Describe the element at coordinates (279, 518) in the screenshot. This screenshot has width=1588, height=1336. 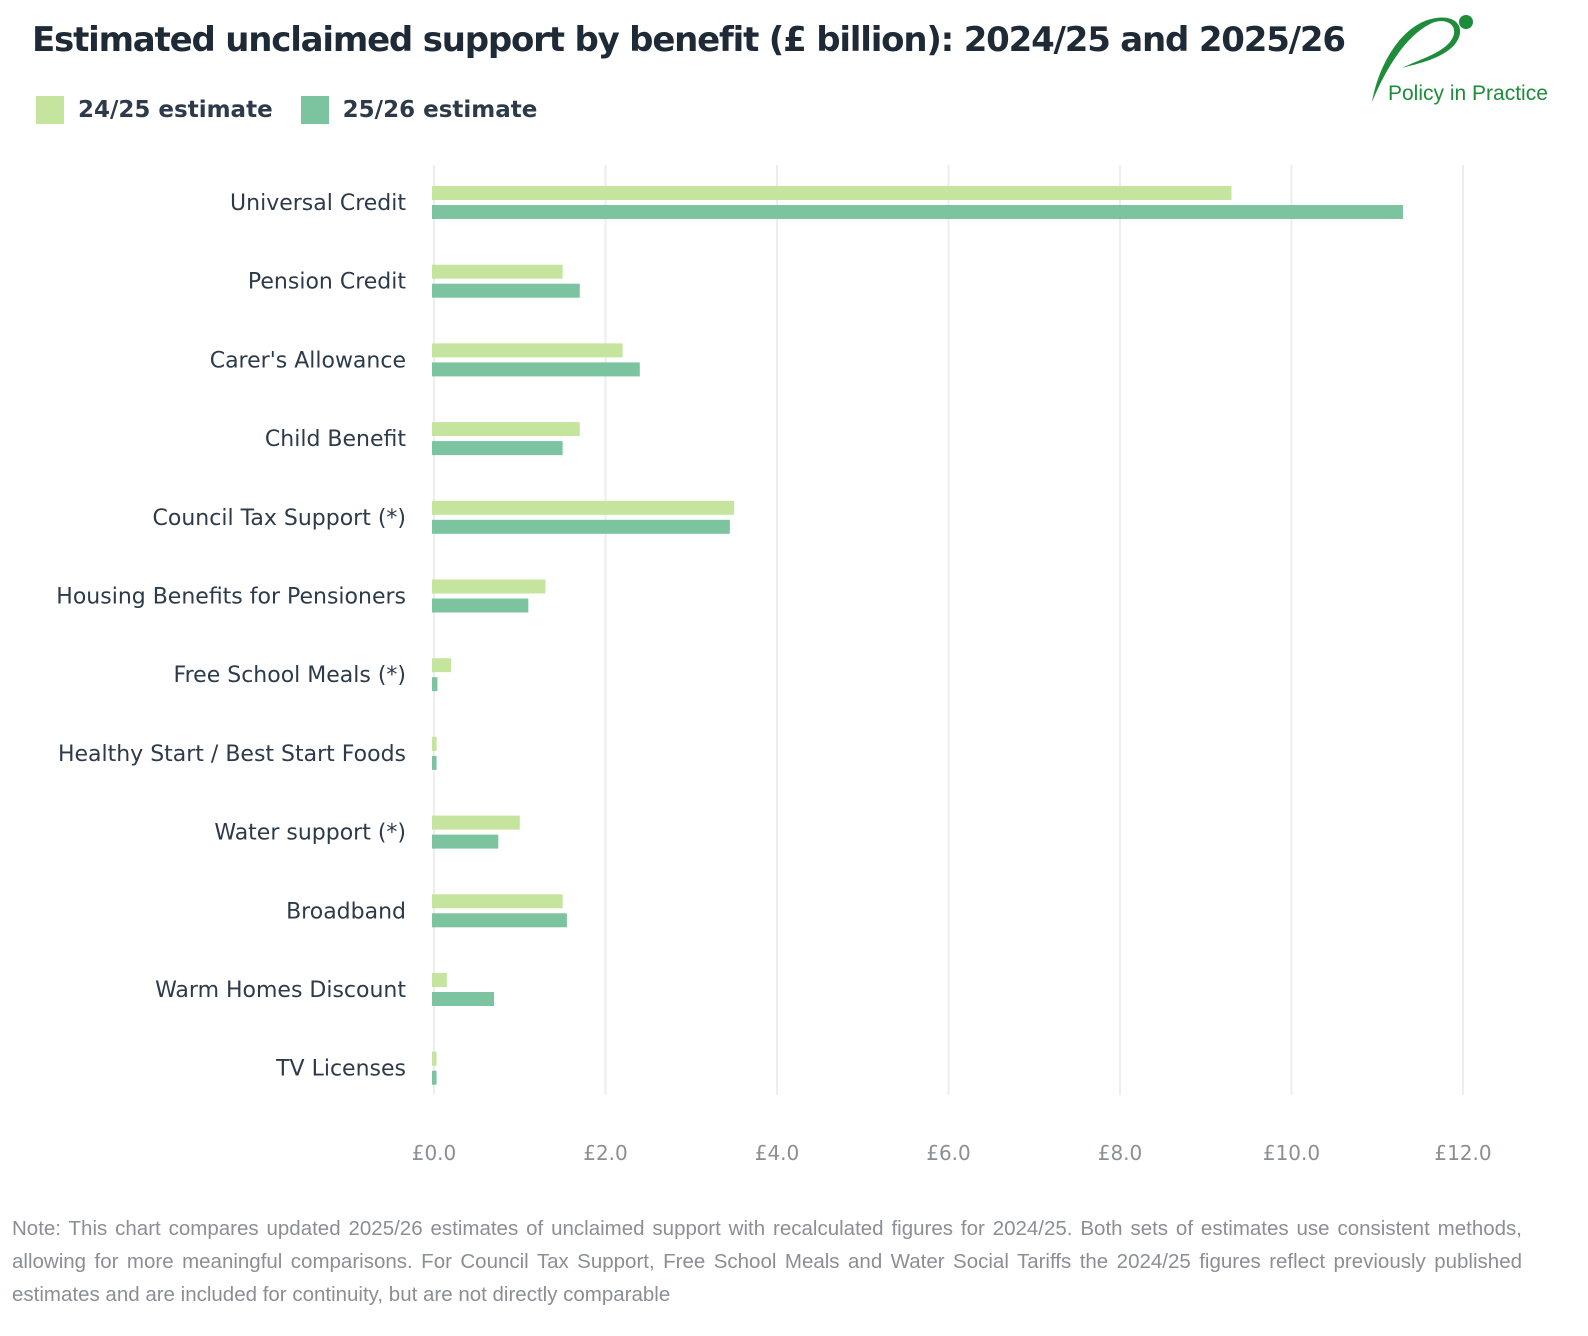
I see `category-label: Council Tax Support (*)` at that location.